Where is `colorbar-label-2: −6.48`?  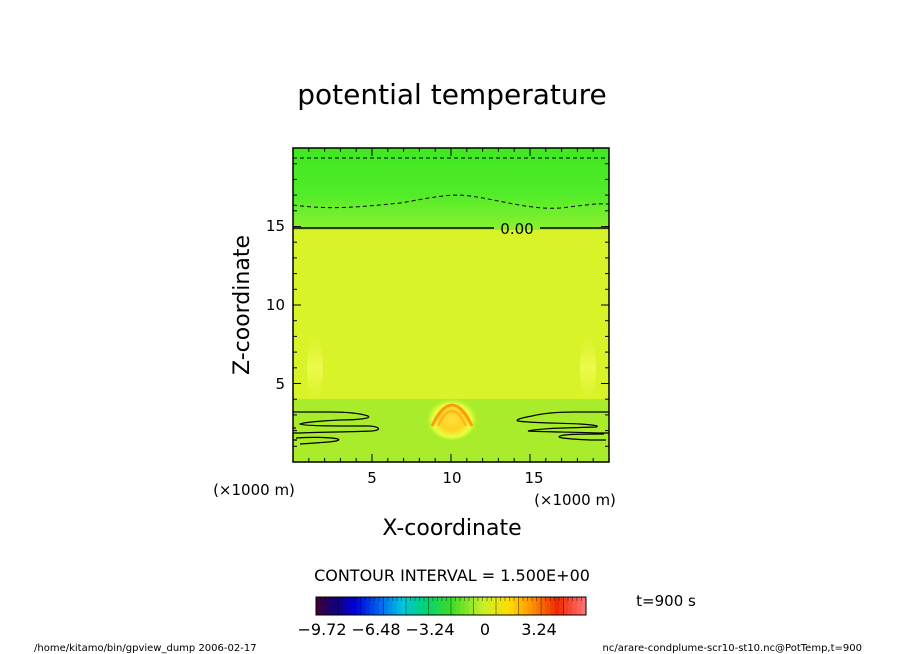
colorbar-label-2: −6.48 is located at coordinates (375, 629).